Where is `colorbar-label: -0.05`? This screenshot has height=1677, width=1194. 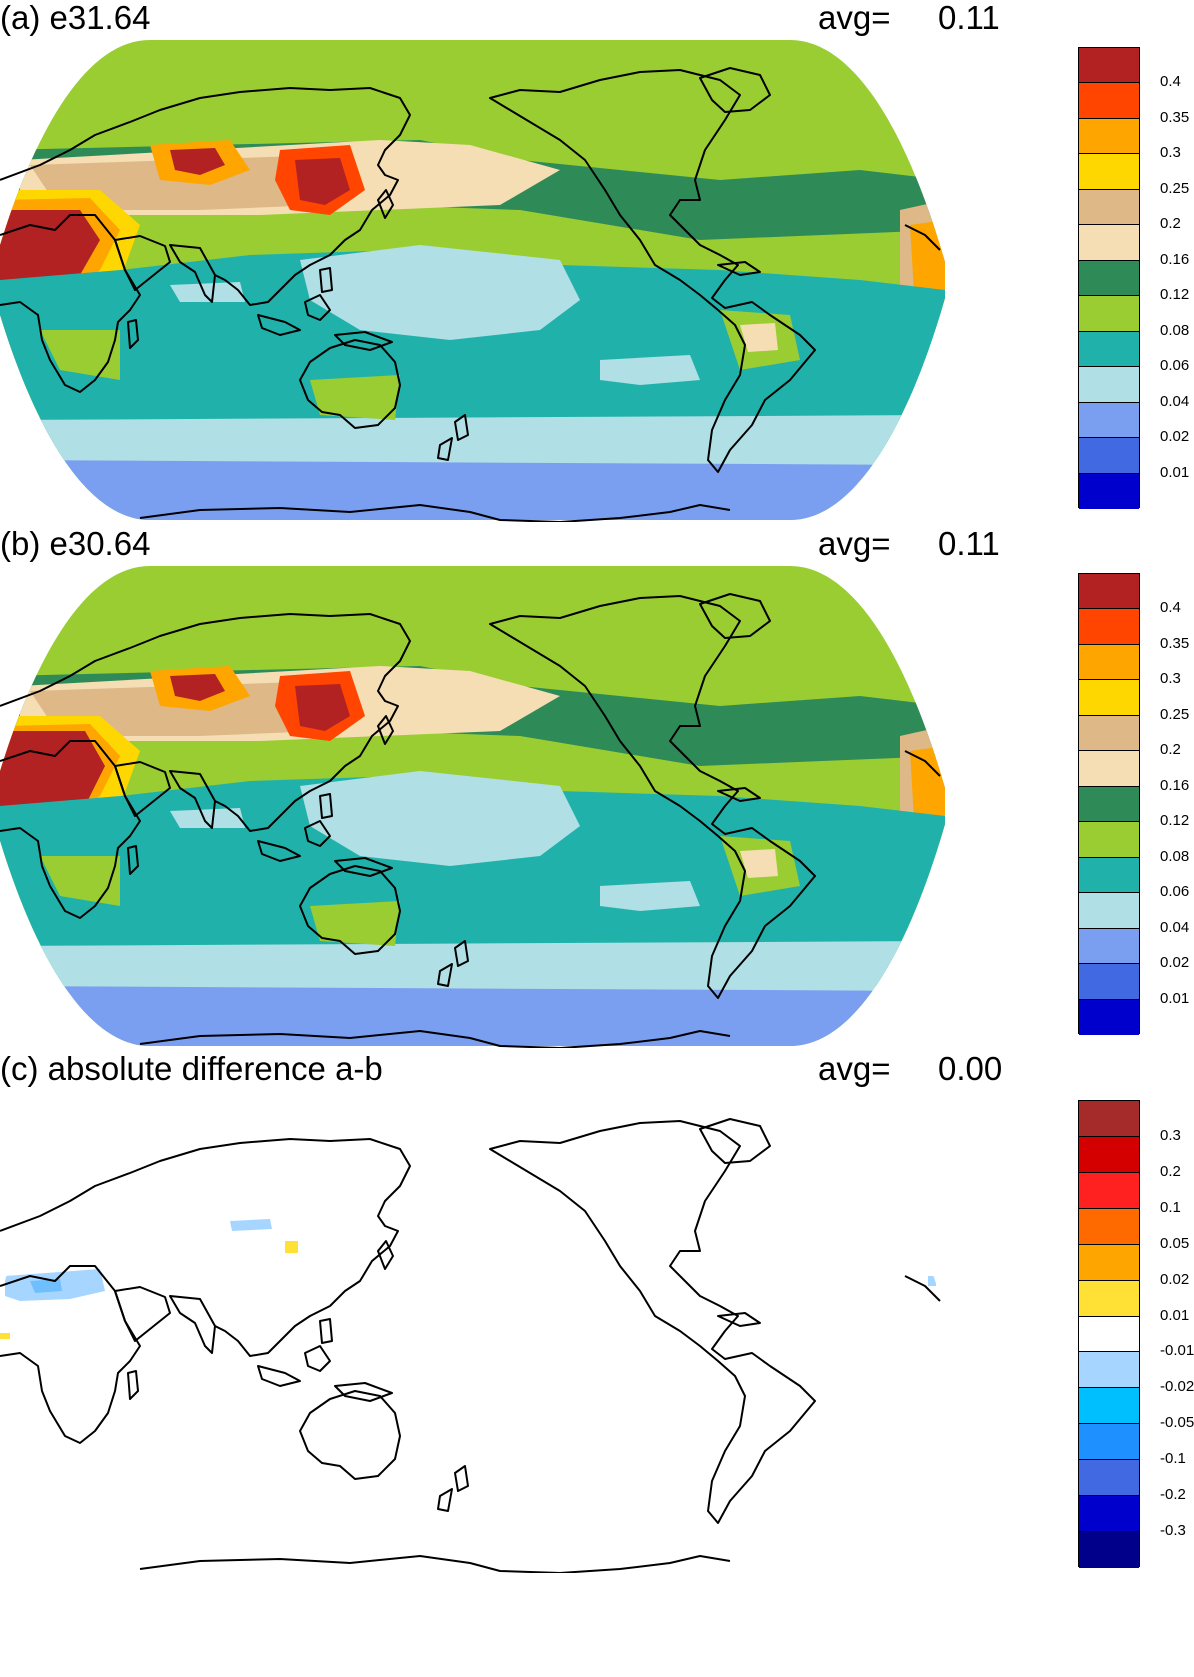
colorbar-label: -0.05 is located at coordinates (1177, 1423).